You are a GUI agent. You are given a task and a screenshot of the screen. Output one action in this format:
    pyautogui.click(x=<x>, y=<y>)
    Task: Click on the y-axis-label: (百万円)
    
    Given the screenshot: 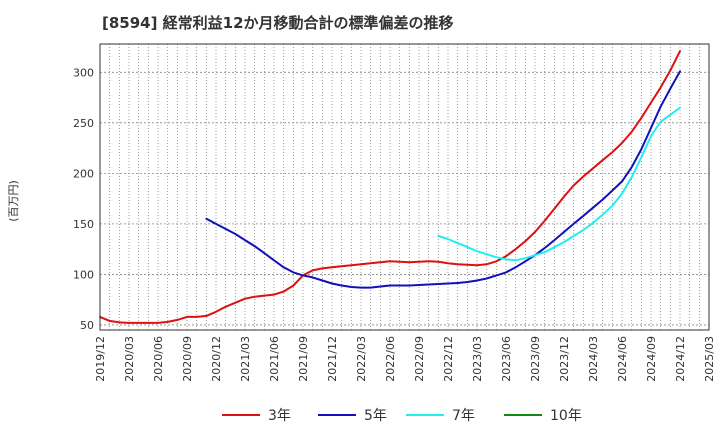 What is the action you would take?
    pyautogui.click(x=13, y=201)
    